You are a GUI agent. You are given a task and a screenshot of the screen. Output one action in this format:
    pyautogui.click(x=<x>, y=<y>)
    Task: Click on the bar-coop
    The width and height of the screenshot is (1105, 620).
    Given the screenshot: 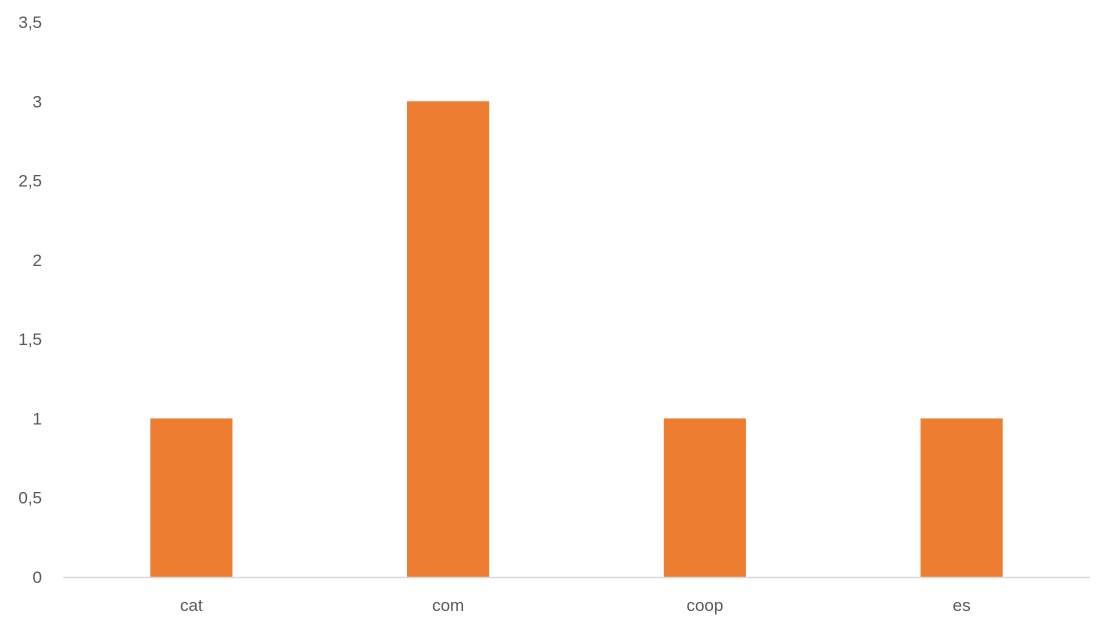 What is the action you would take?
    pyautogui.click(x=704, y=497)
    